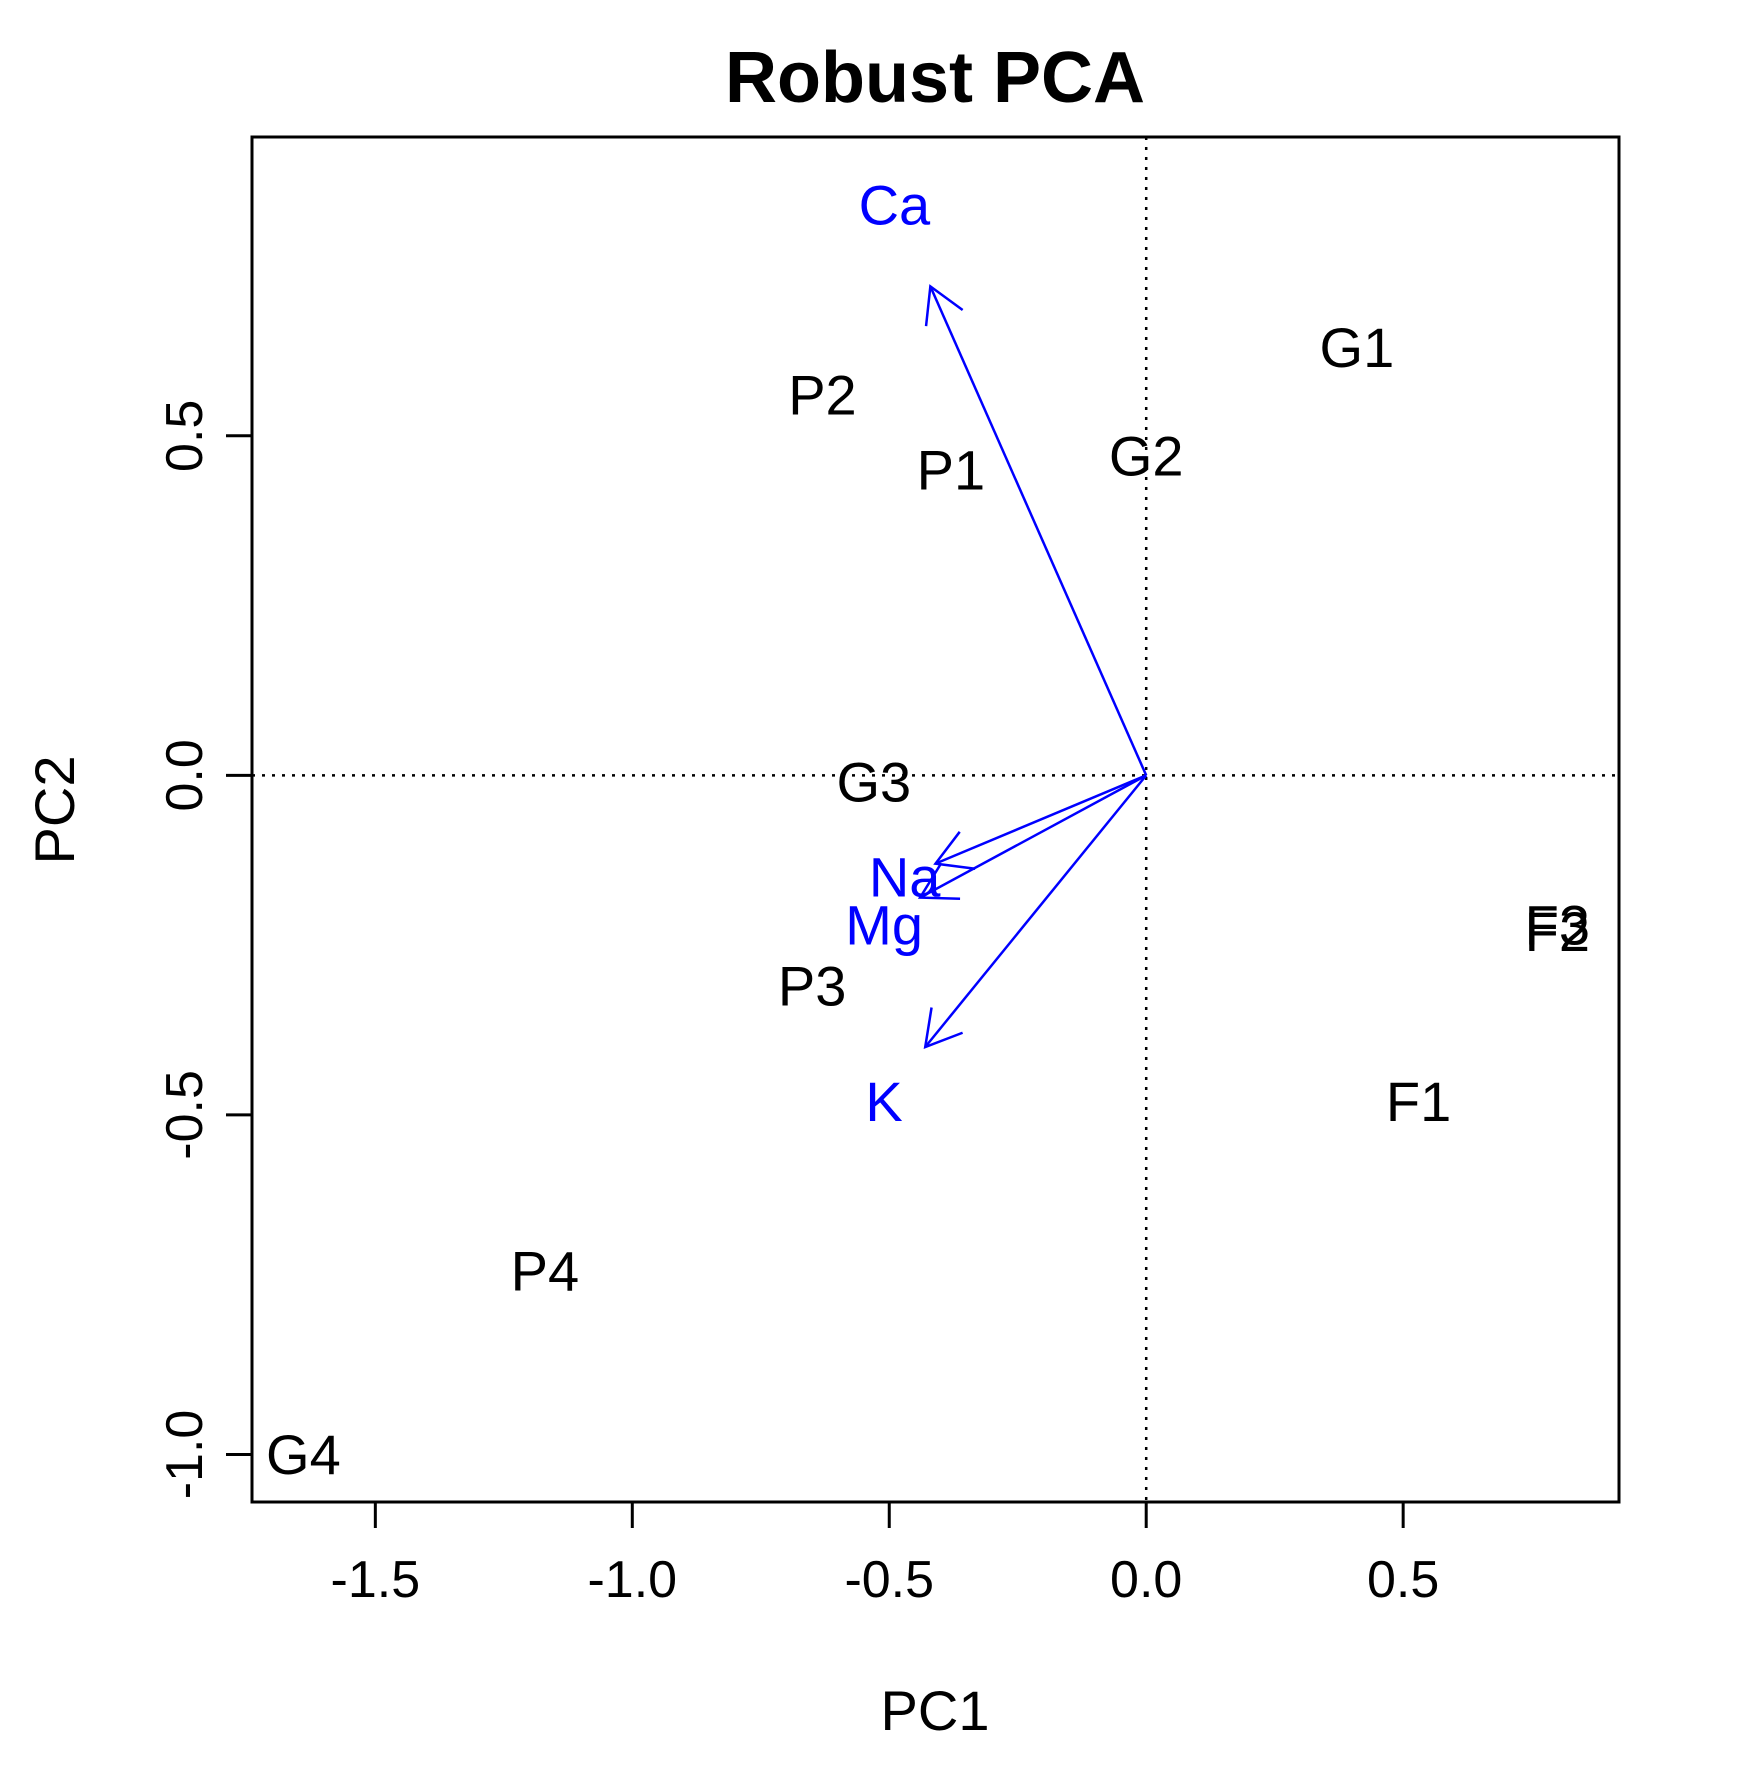 The height and width of the screenshot is (1774, 1748). Describe the element at coordinates (895, 204) in the screenshot. I see `loading-label-ca: Ca` at that location.